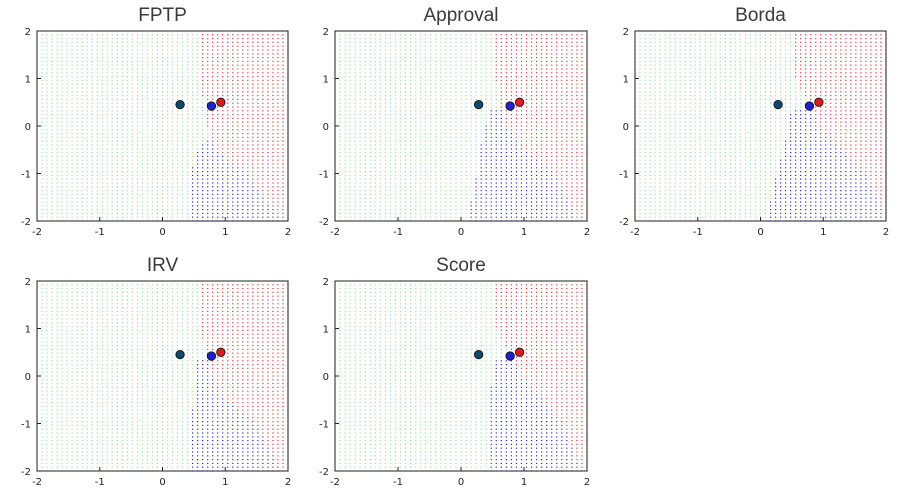 The height and width of the screenshot is (500, 900). I want to click on panel-2: Approval -2 -1 0 1 2 -2 -1 0 1 2, so click(454, 121).